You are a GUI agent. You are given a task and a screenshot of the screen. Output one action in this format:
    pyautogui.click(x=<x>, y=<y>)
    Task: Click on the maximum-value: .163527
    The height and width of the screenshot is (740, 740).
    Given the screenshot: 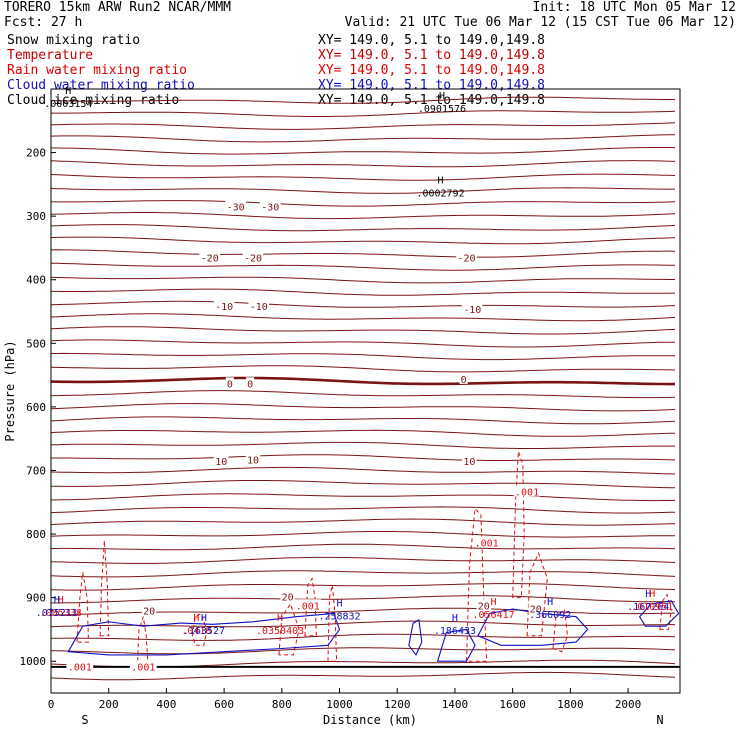 What is the action you would take?
    pyautogui.click(x=204, y=631)
    